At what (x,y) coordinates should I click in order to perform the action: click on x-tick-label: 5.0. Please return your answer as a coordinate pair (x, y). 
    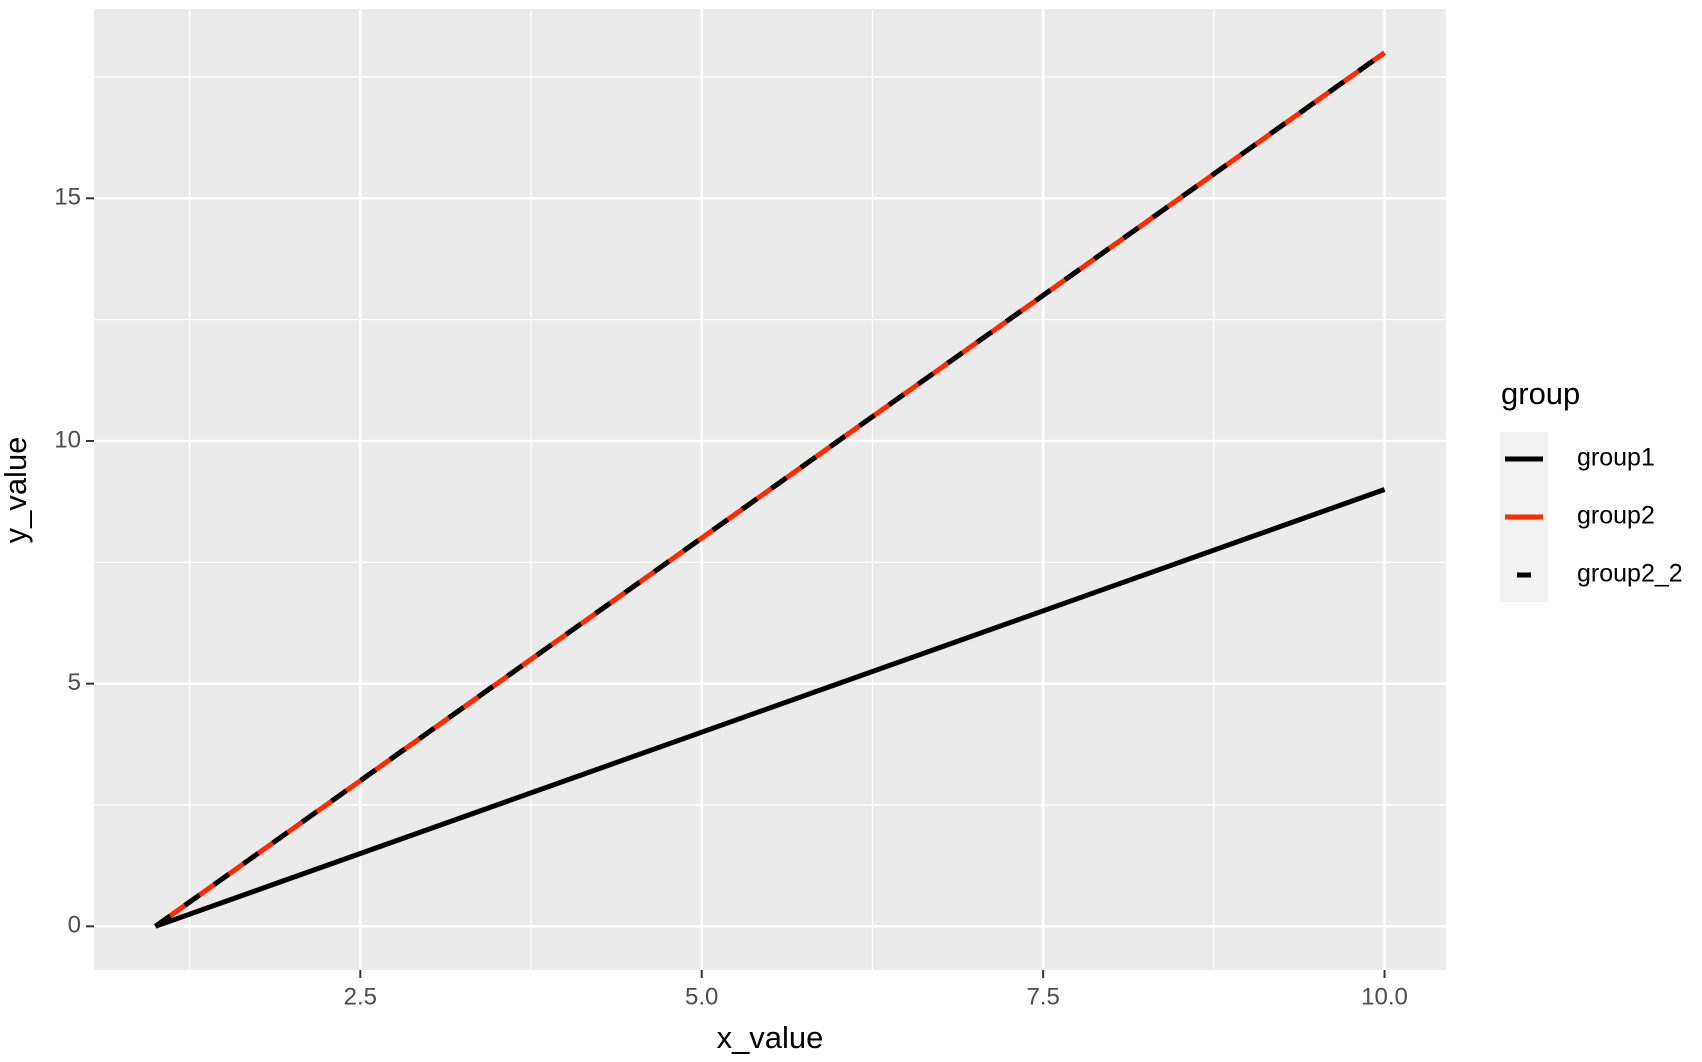
    Looking at the image, I should click on (701, 996).